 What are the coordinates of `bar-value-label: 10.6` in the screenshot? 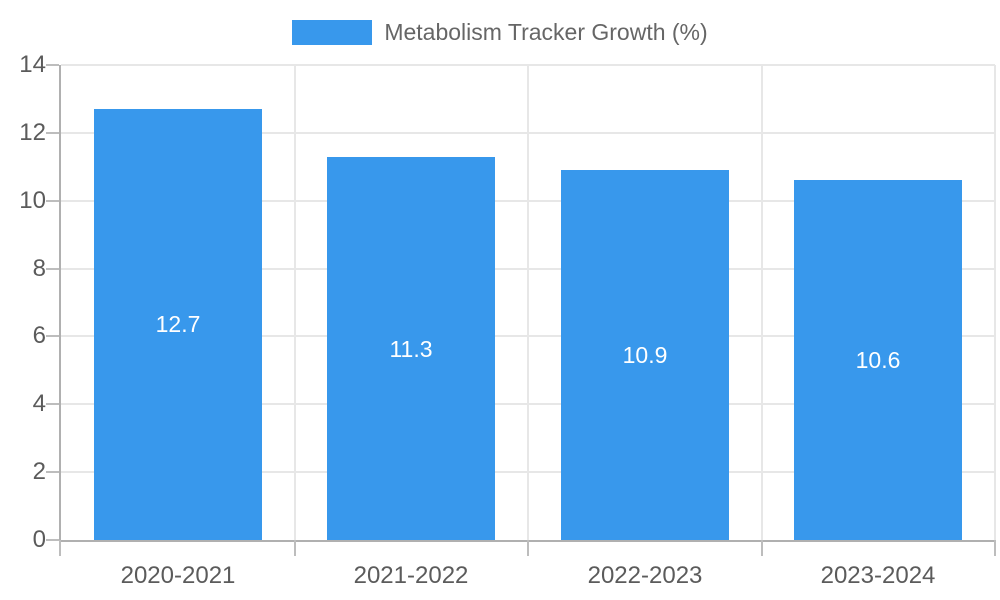 It's located at (878, 360).